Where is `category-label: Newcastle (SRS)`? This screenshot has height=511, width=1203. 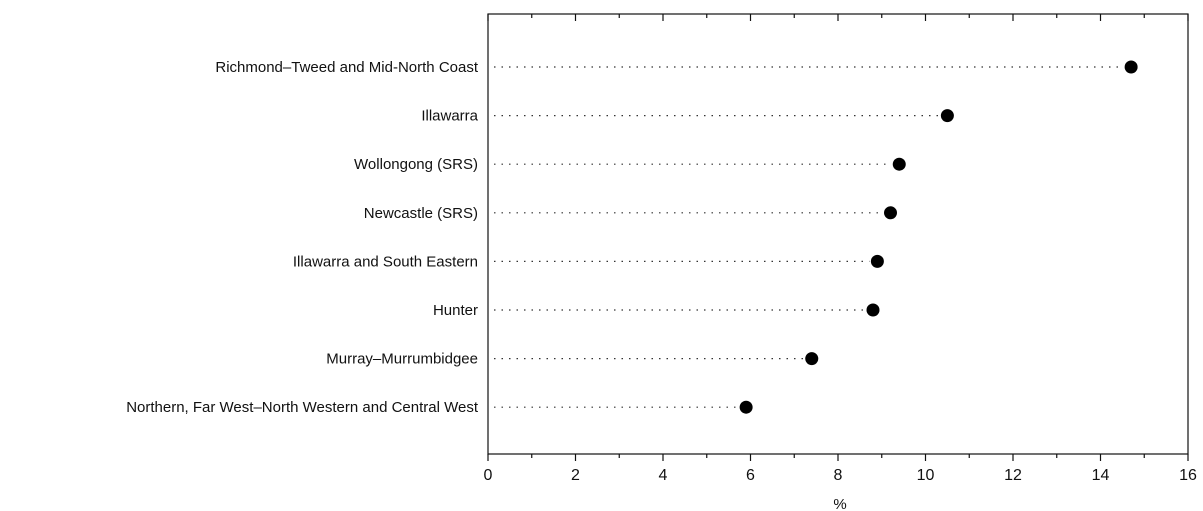 category-label: Newcastle (SRS) is located at coordinates (421, 213).